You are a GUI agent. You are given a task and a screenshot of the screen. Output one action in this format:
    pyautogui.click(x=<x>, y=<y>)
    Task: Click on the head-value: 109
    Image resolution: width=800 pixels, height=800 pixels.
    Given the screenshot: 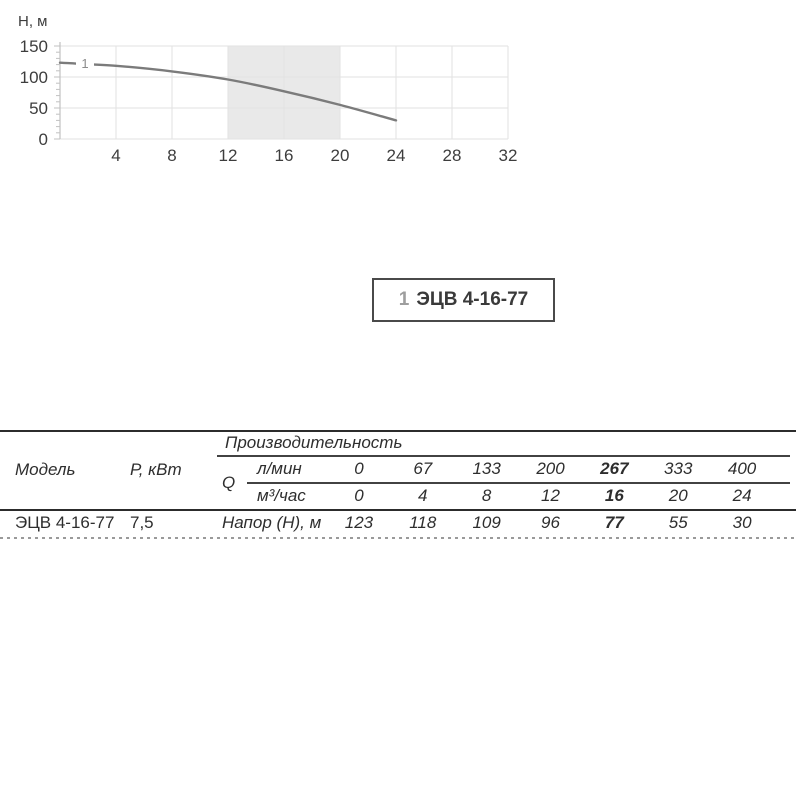 What is the action you would take?
    pyautogui.click(x=486, y=522)
    